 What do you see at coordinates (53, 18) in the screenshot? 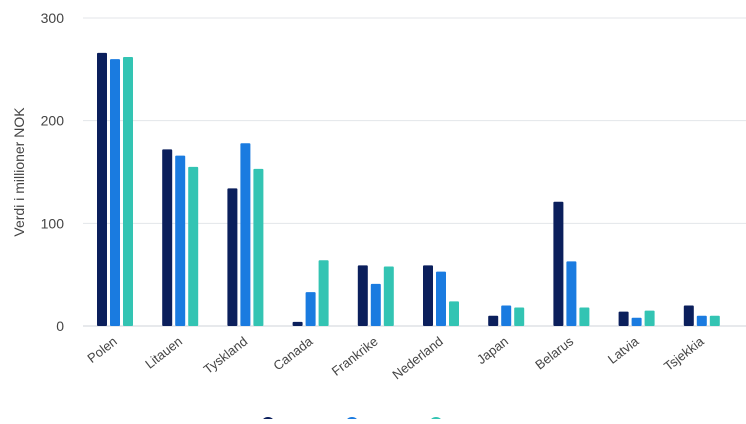
I see `y-tick-label: 300` at bounding box center [53, 18].